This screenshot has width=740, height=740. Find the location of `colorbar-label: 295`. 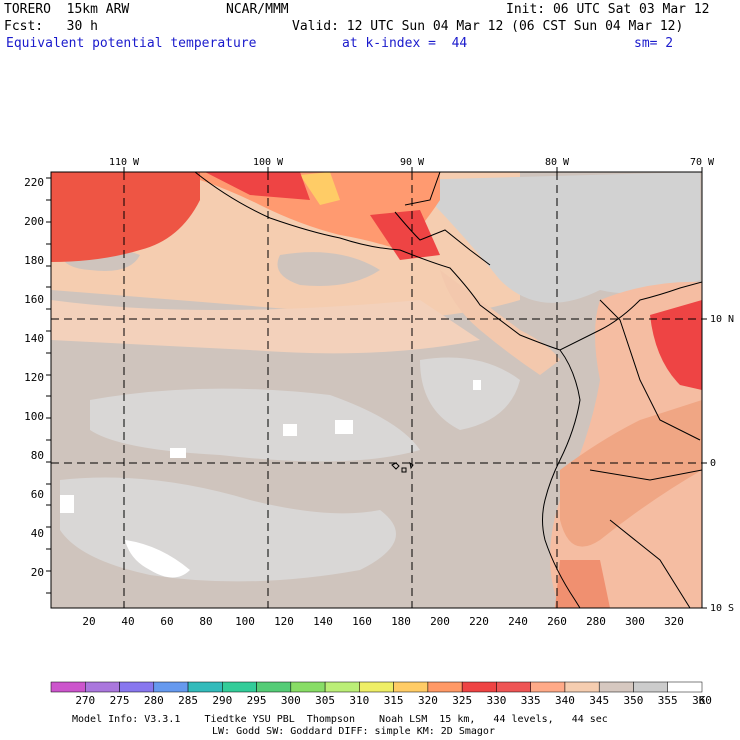

colorbar-label: 295 is located at coordinates (257, 700).